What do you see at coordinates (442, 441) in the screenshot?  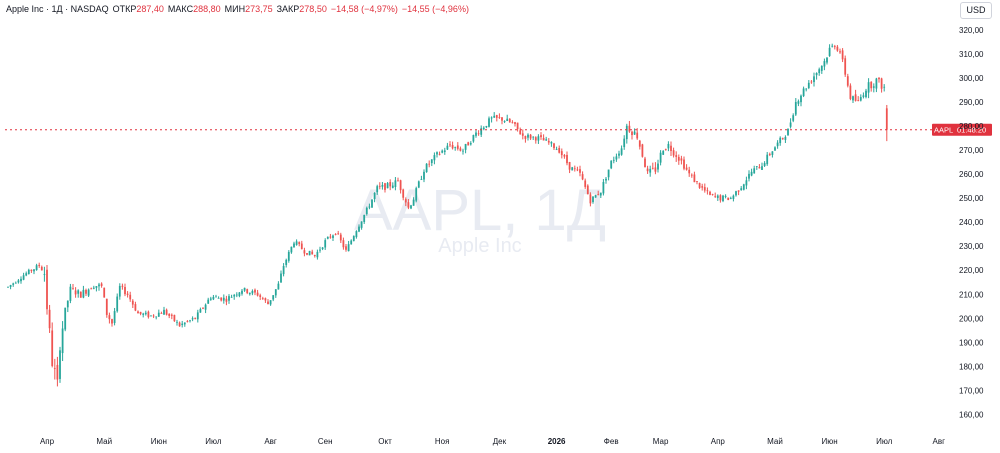 I see `x-tick-label: Ноя` at bounding box center [442, 441].